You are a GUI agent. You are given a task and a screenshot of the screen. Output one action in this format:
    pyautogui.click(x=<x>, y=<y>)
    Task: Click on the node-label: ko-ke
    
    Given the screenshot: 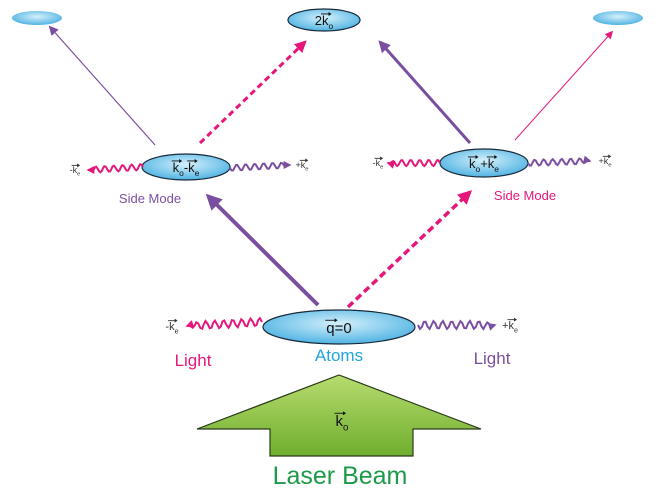 What is the action you would take?
    pyautogui.click(x=186, y=169)
    